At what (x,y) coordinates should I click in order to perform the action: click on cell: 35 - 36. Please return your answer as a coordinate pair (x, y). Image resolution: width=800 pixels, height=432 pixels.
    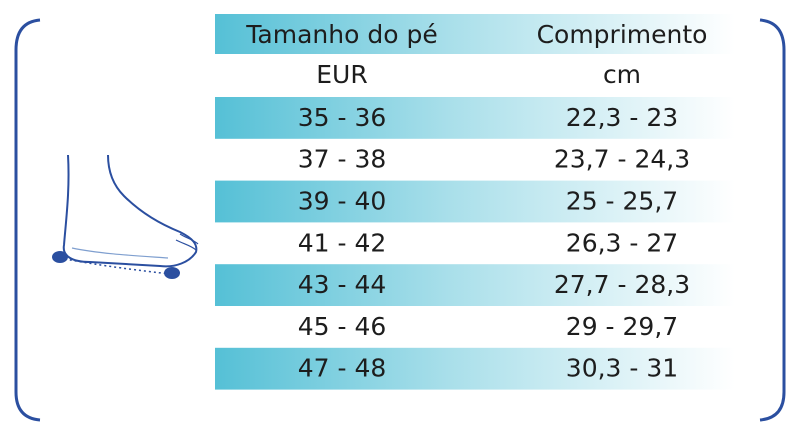
    Looking at the image, I should click on (342, 117).